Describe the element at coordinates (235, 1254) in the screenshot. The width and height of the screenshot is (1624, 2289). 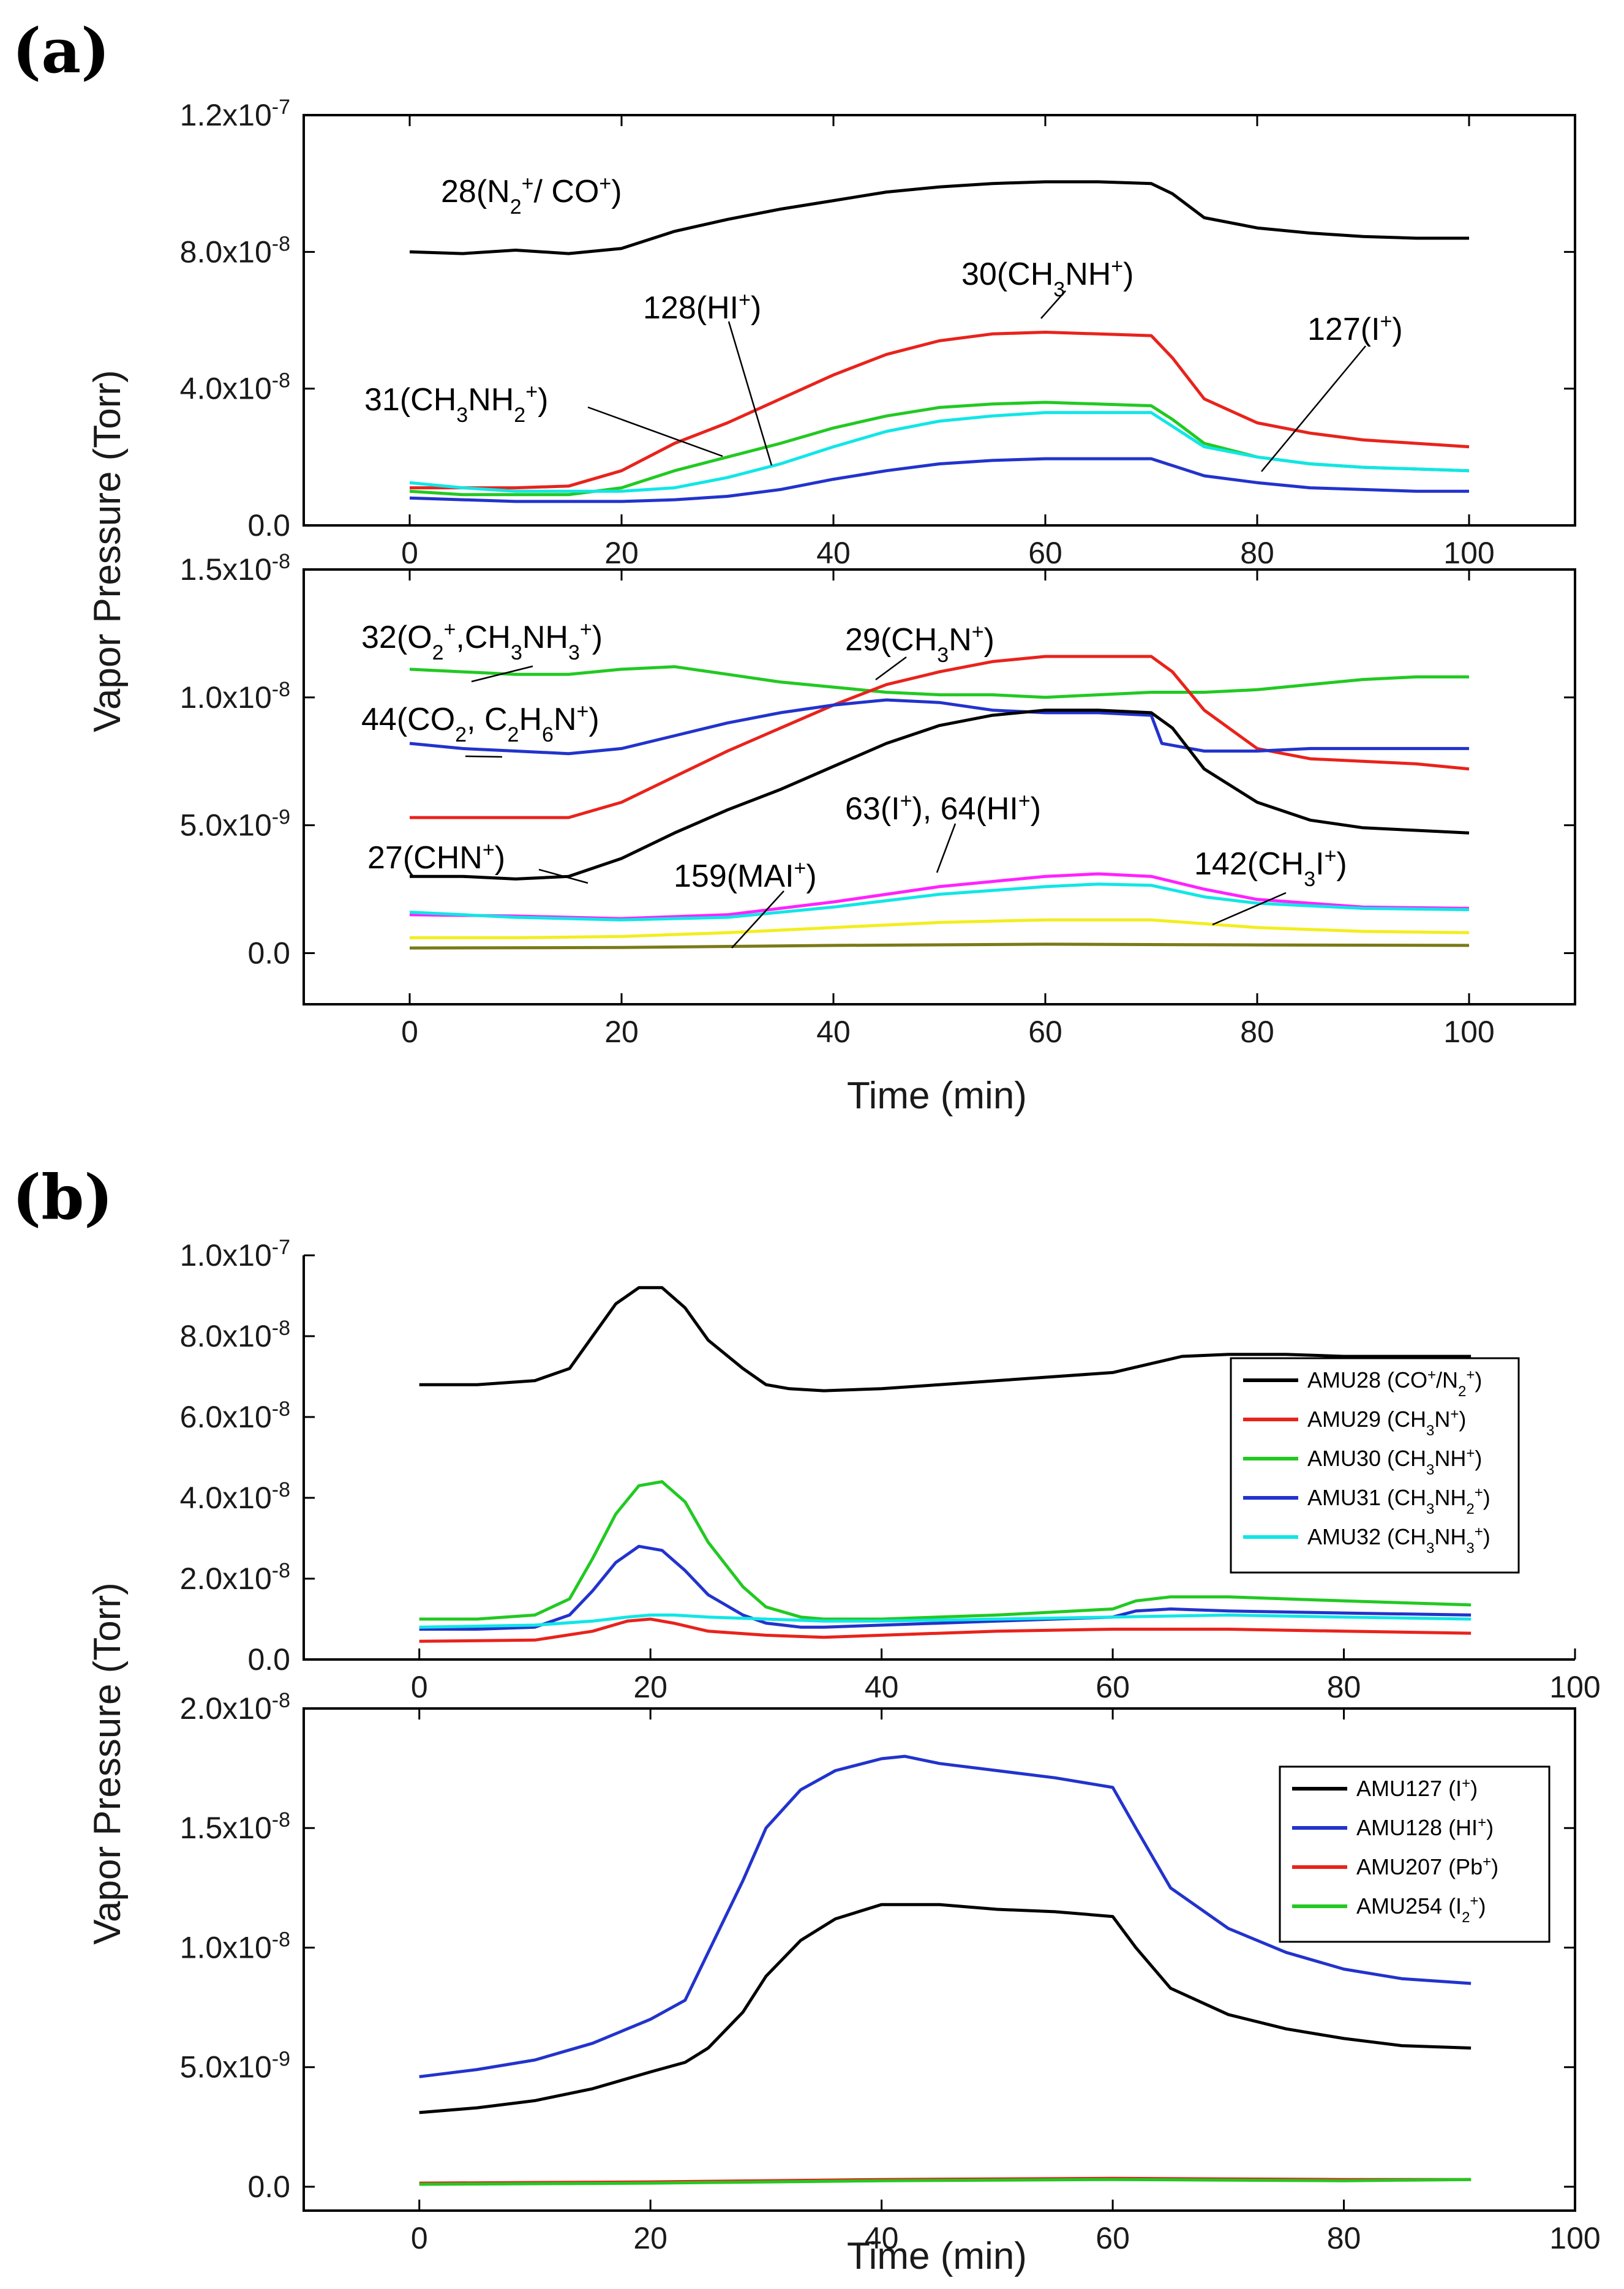
I see `y-tick-label: 1.0x10⁻⁷` at that location.